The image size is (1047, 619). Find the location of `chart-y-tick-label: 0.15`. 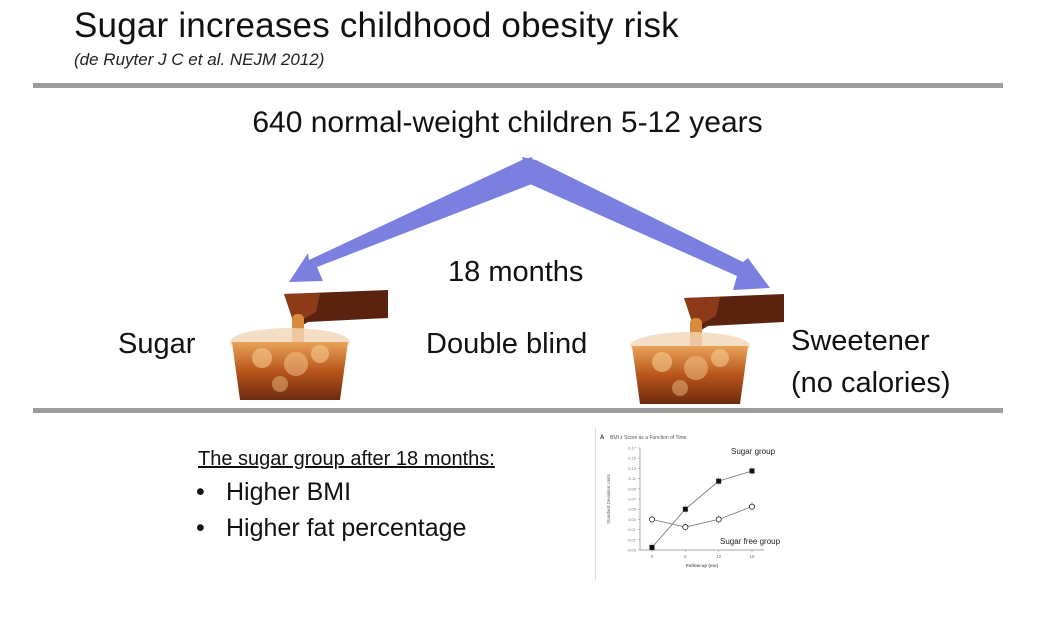

chart-y-tick-label: 0.15 is located at coordinates (632, 458).